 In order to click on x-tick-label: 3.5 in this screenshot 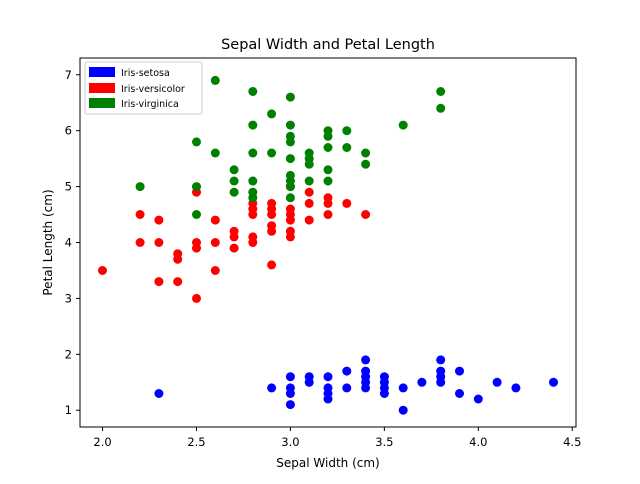, I will do `click(384, 442)`.